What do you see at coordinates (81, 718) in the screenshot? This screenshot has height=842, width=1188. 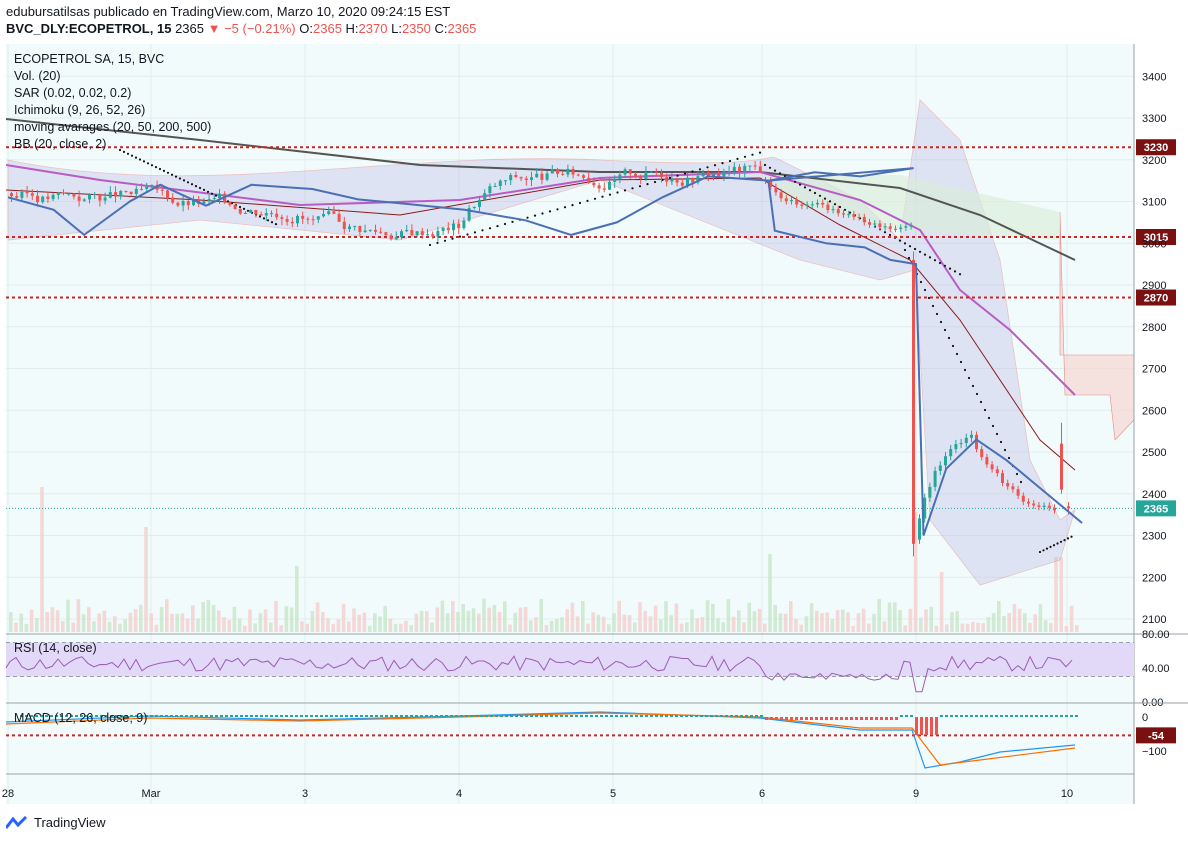 I see `legend-macd: MACD (12, 26, close, 9)` at bounding box center [81, 718].